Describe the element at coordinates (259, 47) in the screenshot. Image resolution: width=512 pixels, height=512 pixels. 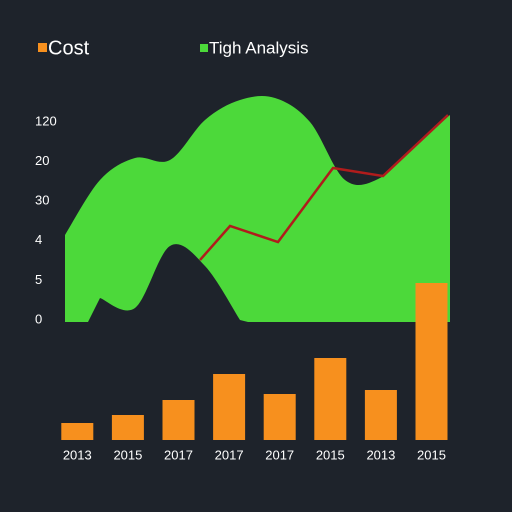
I see `legend-label: Tigh Analysis` at that location.